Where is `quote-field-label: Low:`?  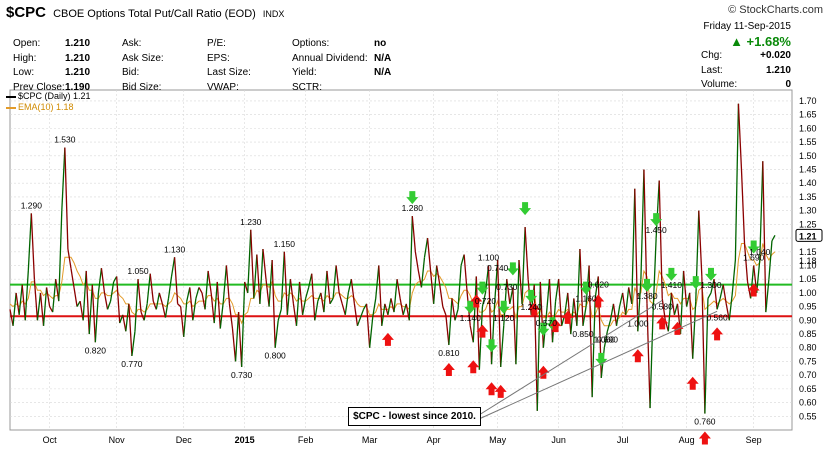 quote-field-label: Low: is located at coordinates (24, 72).